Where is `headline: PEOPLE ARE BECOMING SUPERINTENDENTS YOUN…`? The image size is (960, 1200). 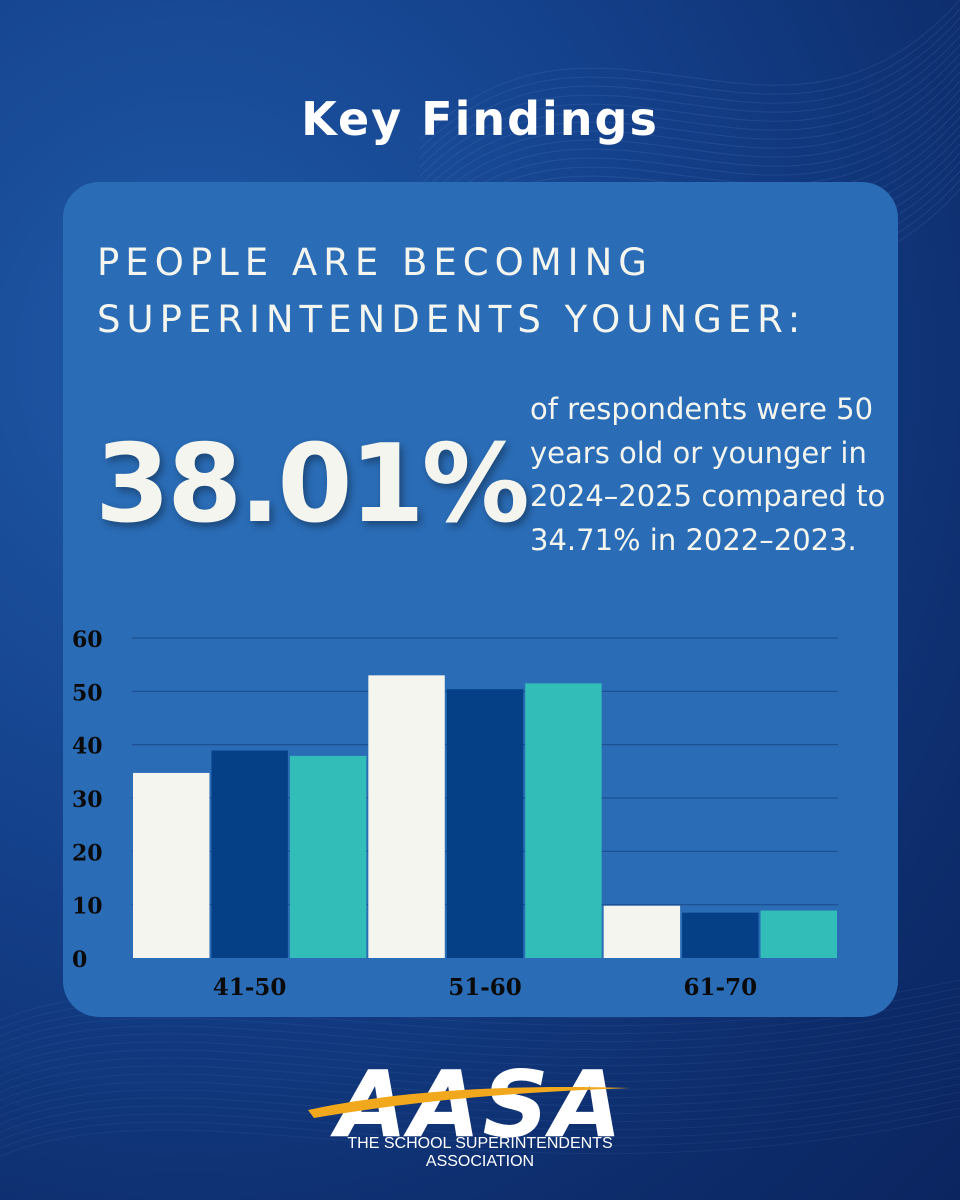 headline: PEOPLE ARE BECOMING SUPERINTENDENTS YOUN… is located at coordinates (497, 291).